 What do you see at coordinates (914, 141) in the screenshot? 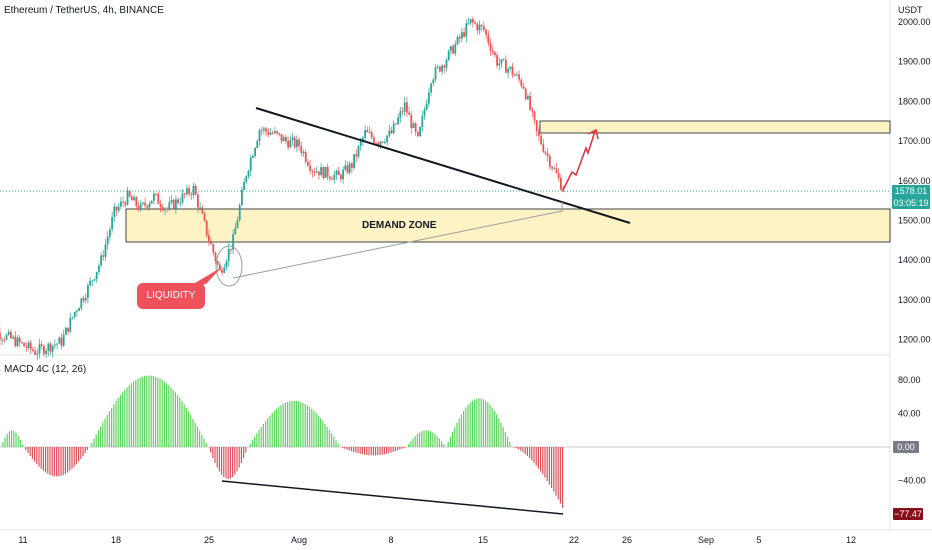
I see `price-tick-label: 1700.00` at bounding box center [914, 141].